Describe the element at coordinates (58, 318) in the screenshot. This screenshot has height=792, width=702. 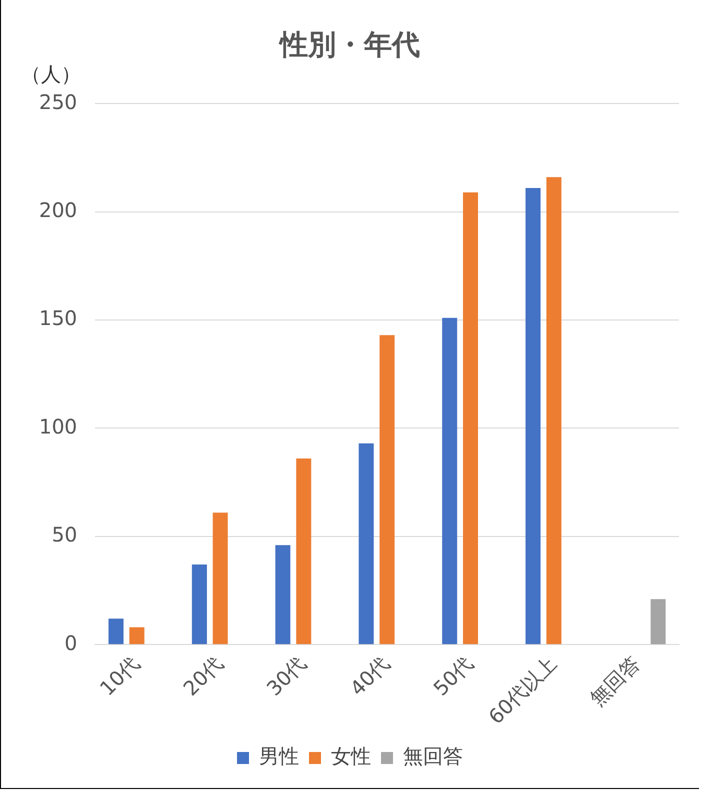
I see `y-tick-label: 150` at that location.